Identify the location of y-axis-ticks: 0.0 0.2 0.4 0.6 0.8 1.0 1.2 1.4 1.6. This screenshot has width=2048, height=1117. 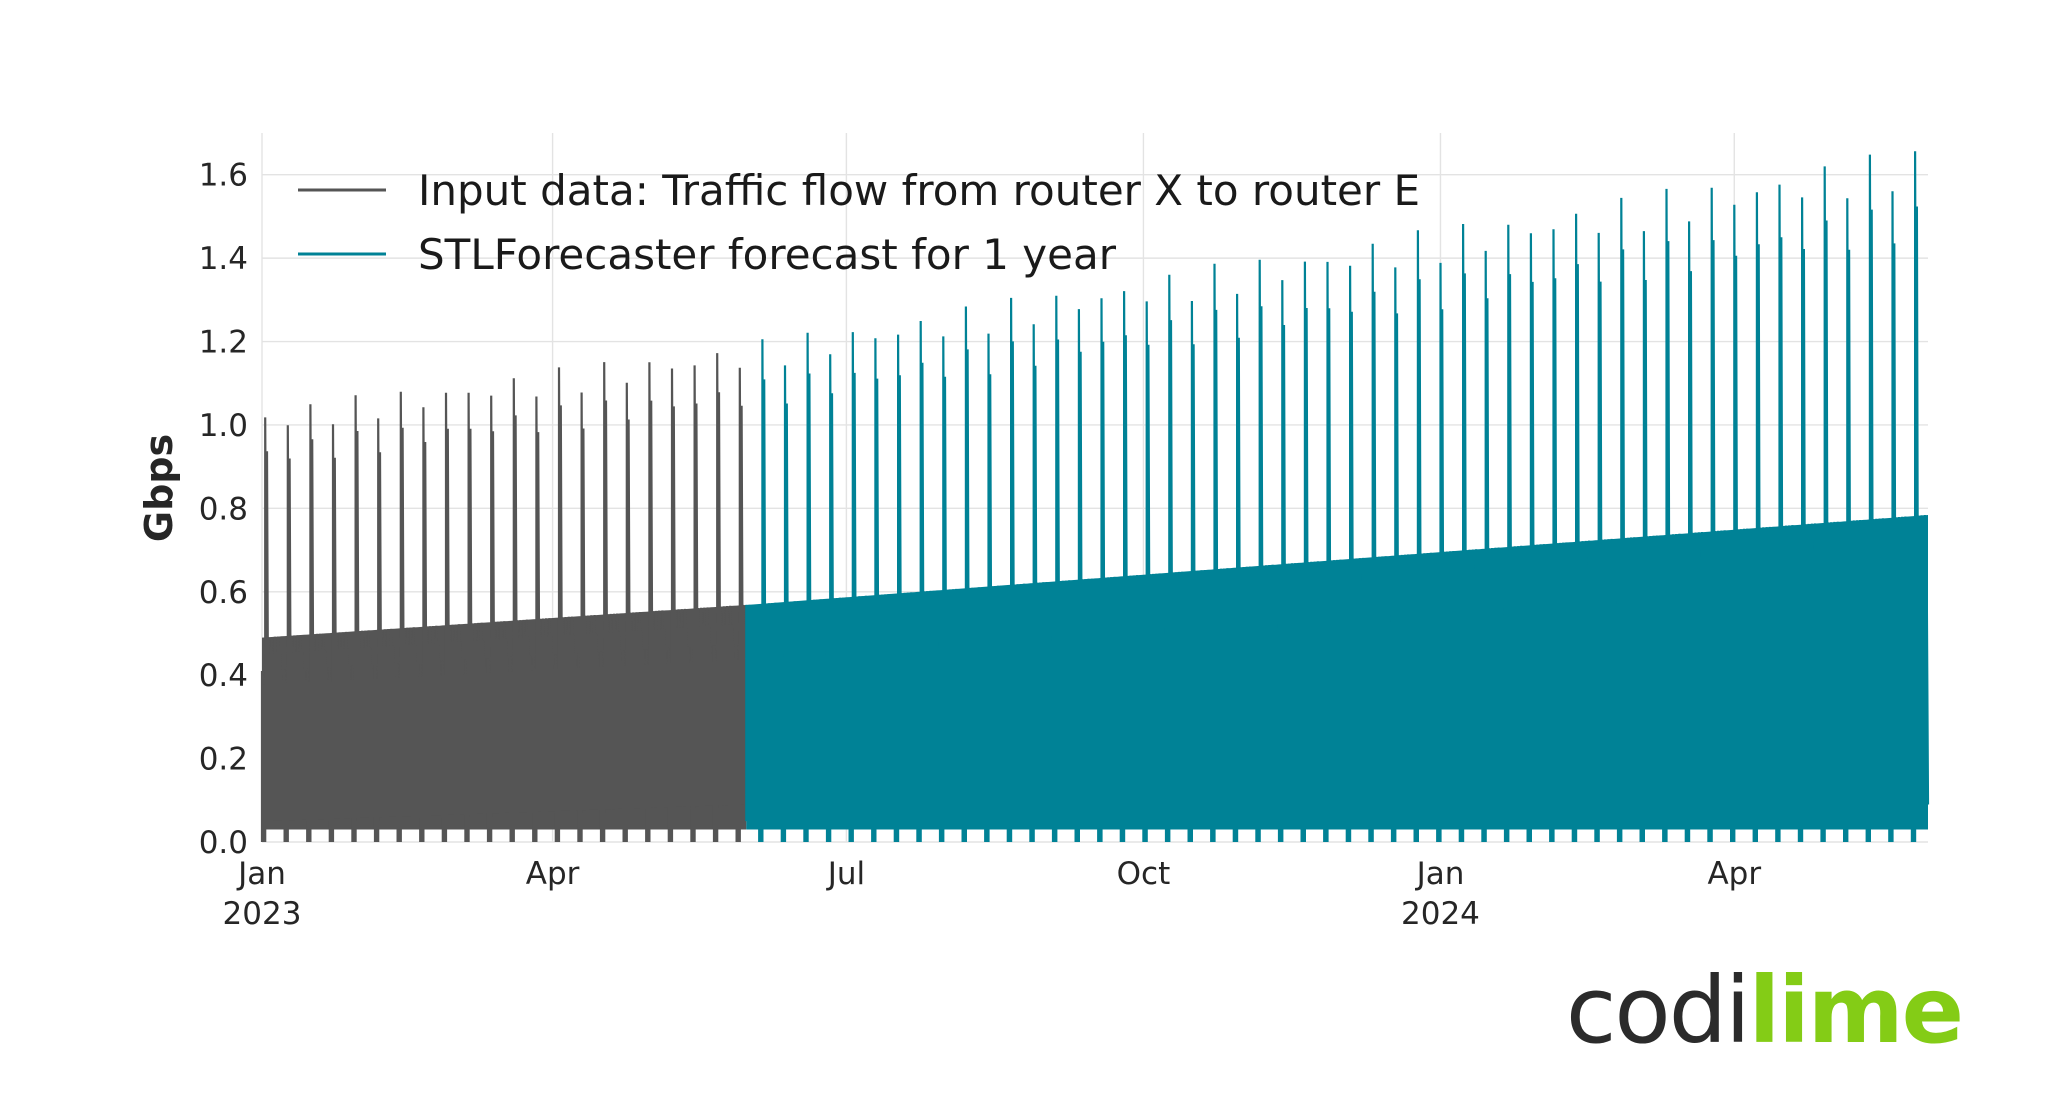
(223, 509).